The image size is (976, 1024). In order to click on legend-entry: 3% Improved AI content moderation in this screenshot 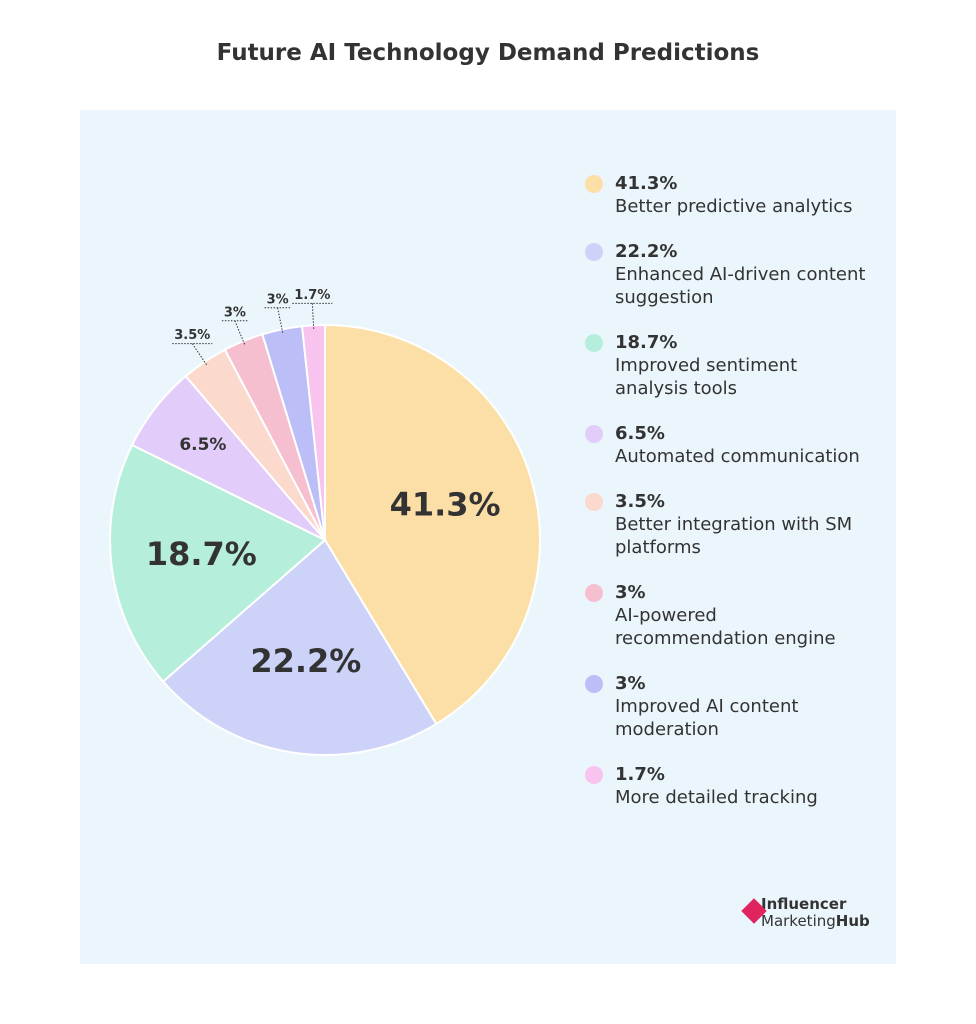, I will do `click(727, 706)`.